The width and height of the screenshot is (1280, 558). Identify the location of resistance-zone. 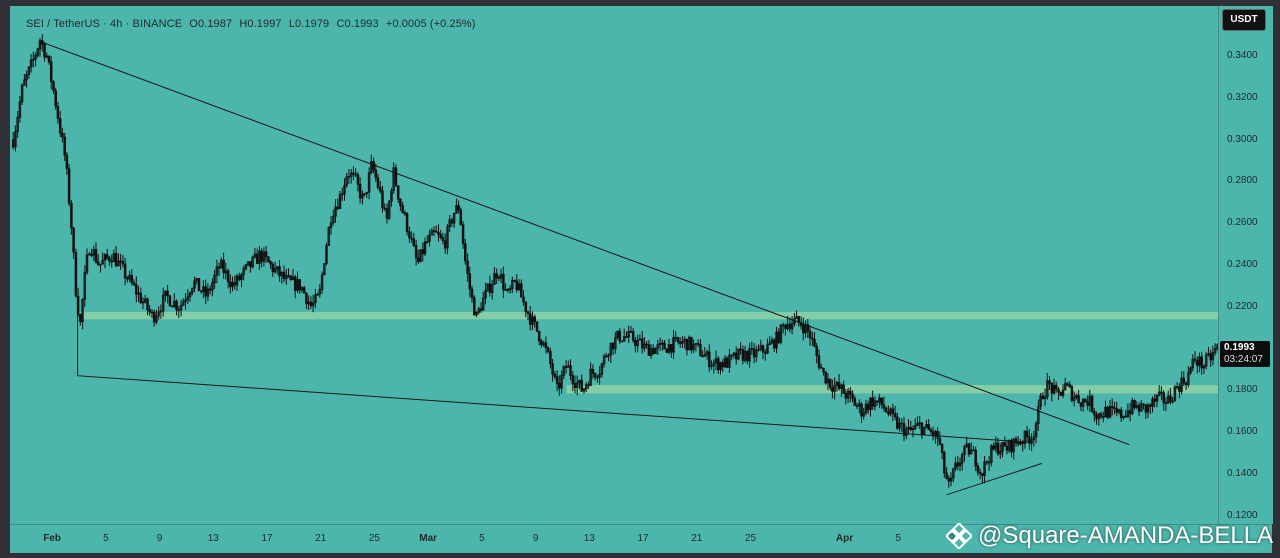
(648, 315).